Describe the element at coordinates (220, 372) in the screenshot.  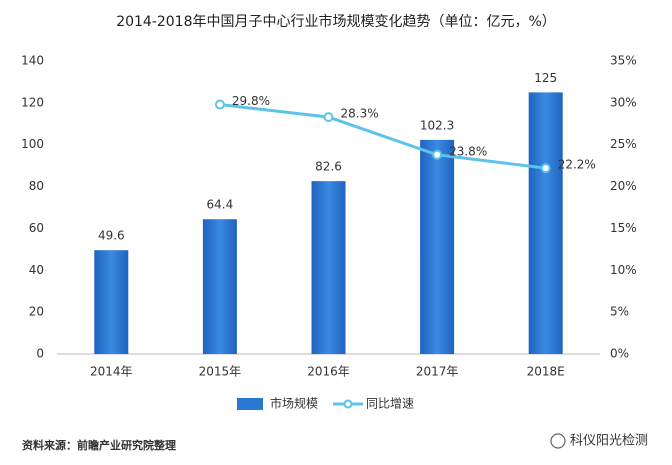
I see `x-tick-label: 2015年` at that location.